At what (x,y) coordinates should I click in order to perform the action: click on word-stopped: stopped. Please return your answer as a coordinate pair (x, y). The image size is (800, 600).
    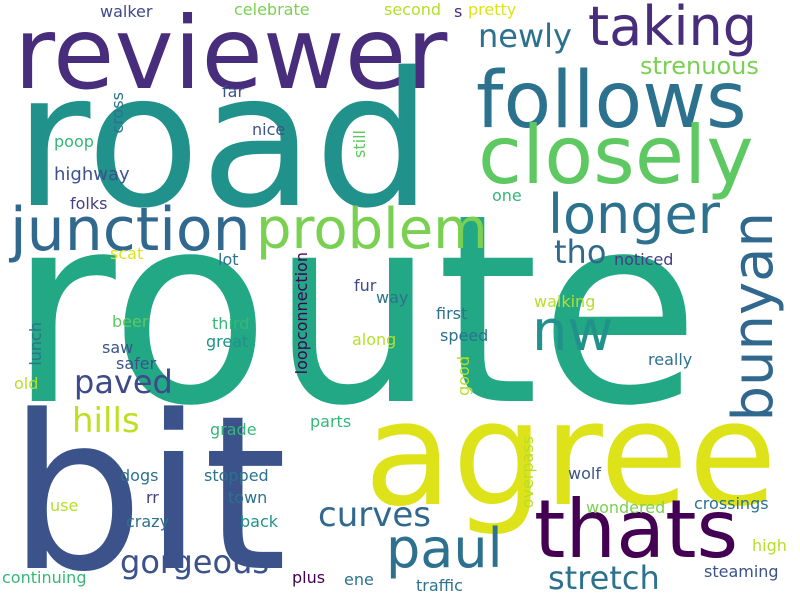
    Looking at the image, I should click on (236, 475).